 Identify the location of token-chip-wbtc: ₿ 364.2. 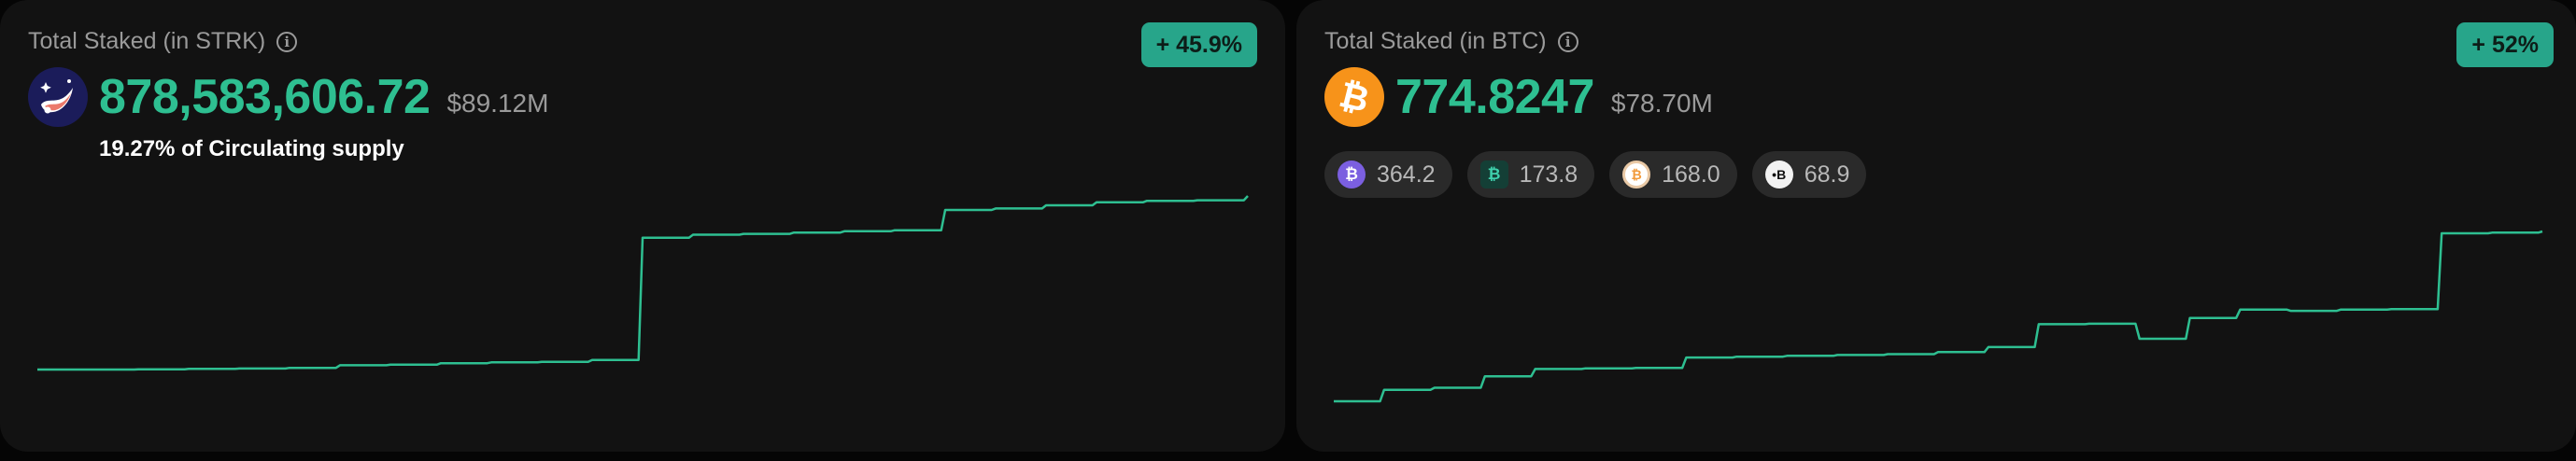
(1388, 174).